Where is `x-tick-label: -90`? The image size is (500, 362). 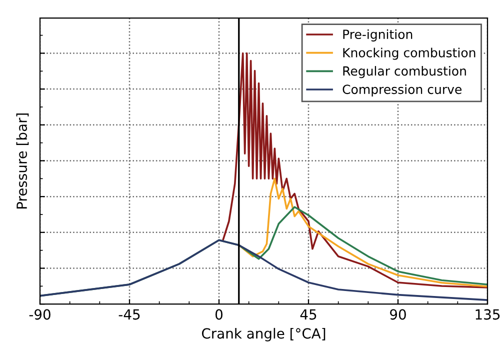
x-tick-label: -90 is located at coordinates (39, 314).